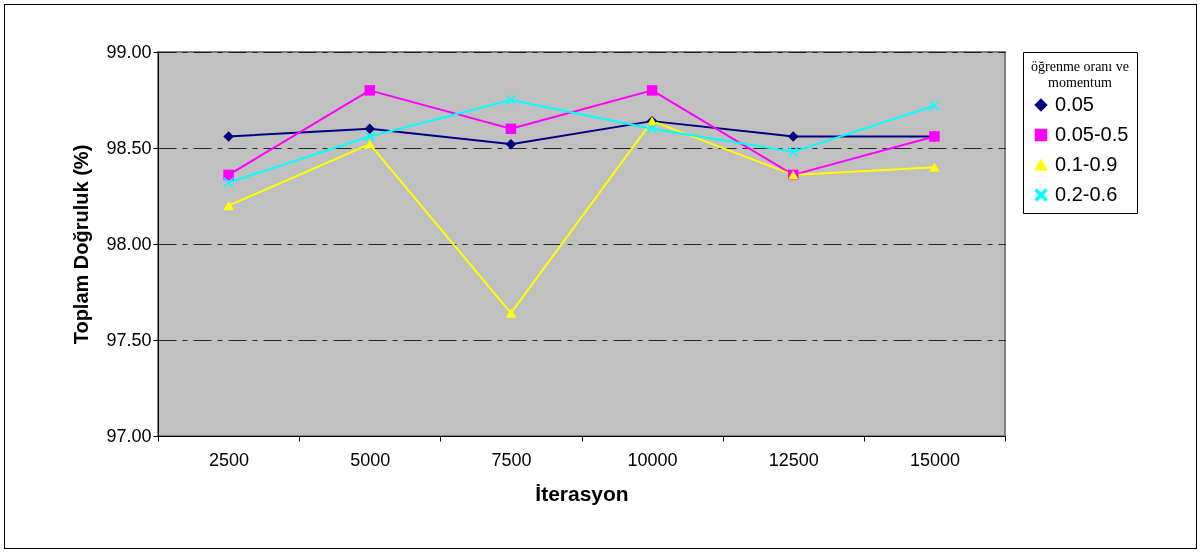 Image resolution: width=1203 pixels, height=555 pixels. Describe the element at coordinates (129, 339) in the screenshot. I see `y-tick-label: 97.50` at that location.